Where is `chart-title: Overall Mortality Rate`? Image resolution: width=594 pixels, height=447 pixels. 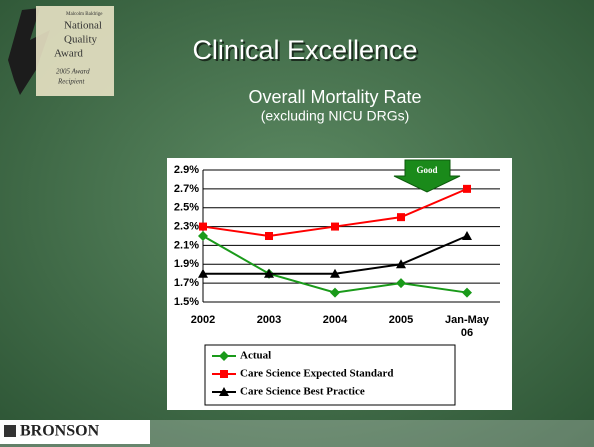 chart-title: Overall Mortality Rate is located at coordinates (334, 97).